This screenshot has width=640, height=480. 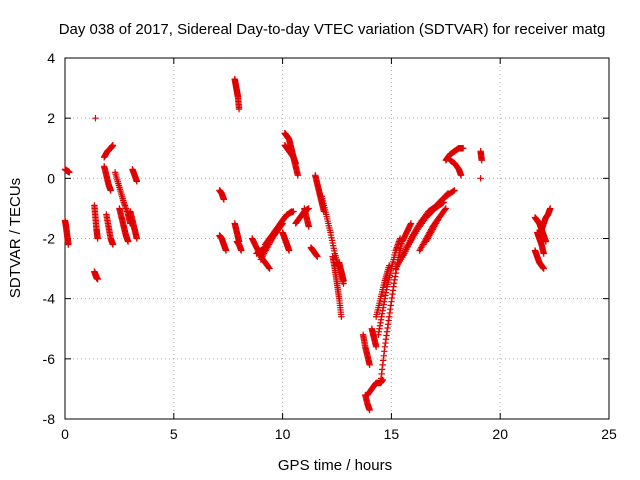 What do you see at coordinates (283, 434) in the screenshot?
I see `x-tick-label: 10` at bounding box center [283, 434].